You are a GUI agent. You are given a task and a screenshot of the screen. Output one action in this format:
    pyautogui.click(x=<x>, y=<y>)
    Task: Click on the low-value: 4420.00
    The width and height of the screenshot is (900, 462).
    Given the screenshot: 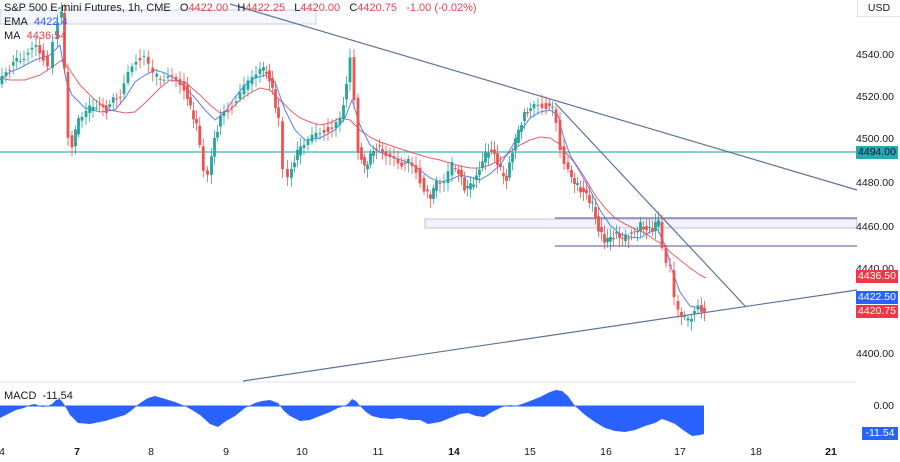 What is the action you would take?
    pyautogui.click(x=320, y=8)
    